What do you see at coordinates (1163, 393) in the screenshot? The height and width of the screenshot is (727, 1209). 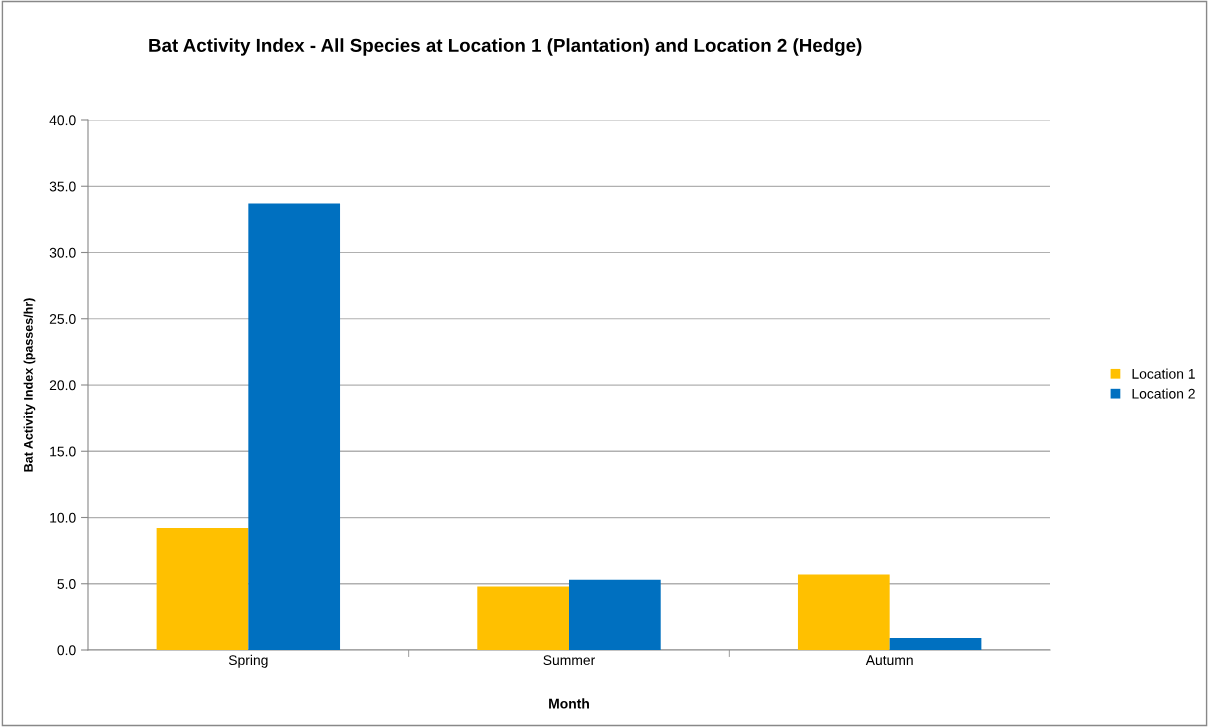 I see `legend-label: Location 2` at bounding box center [1163, 393].